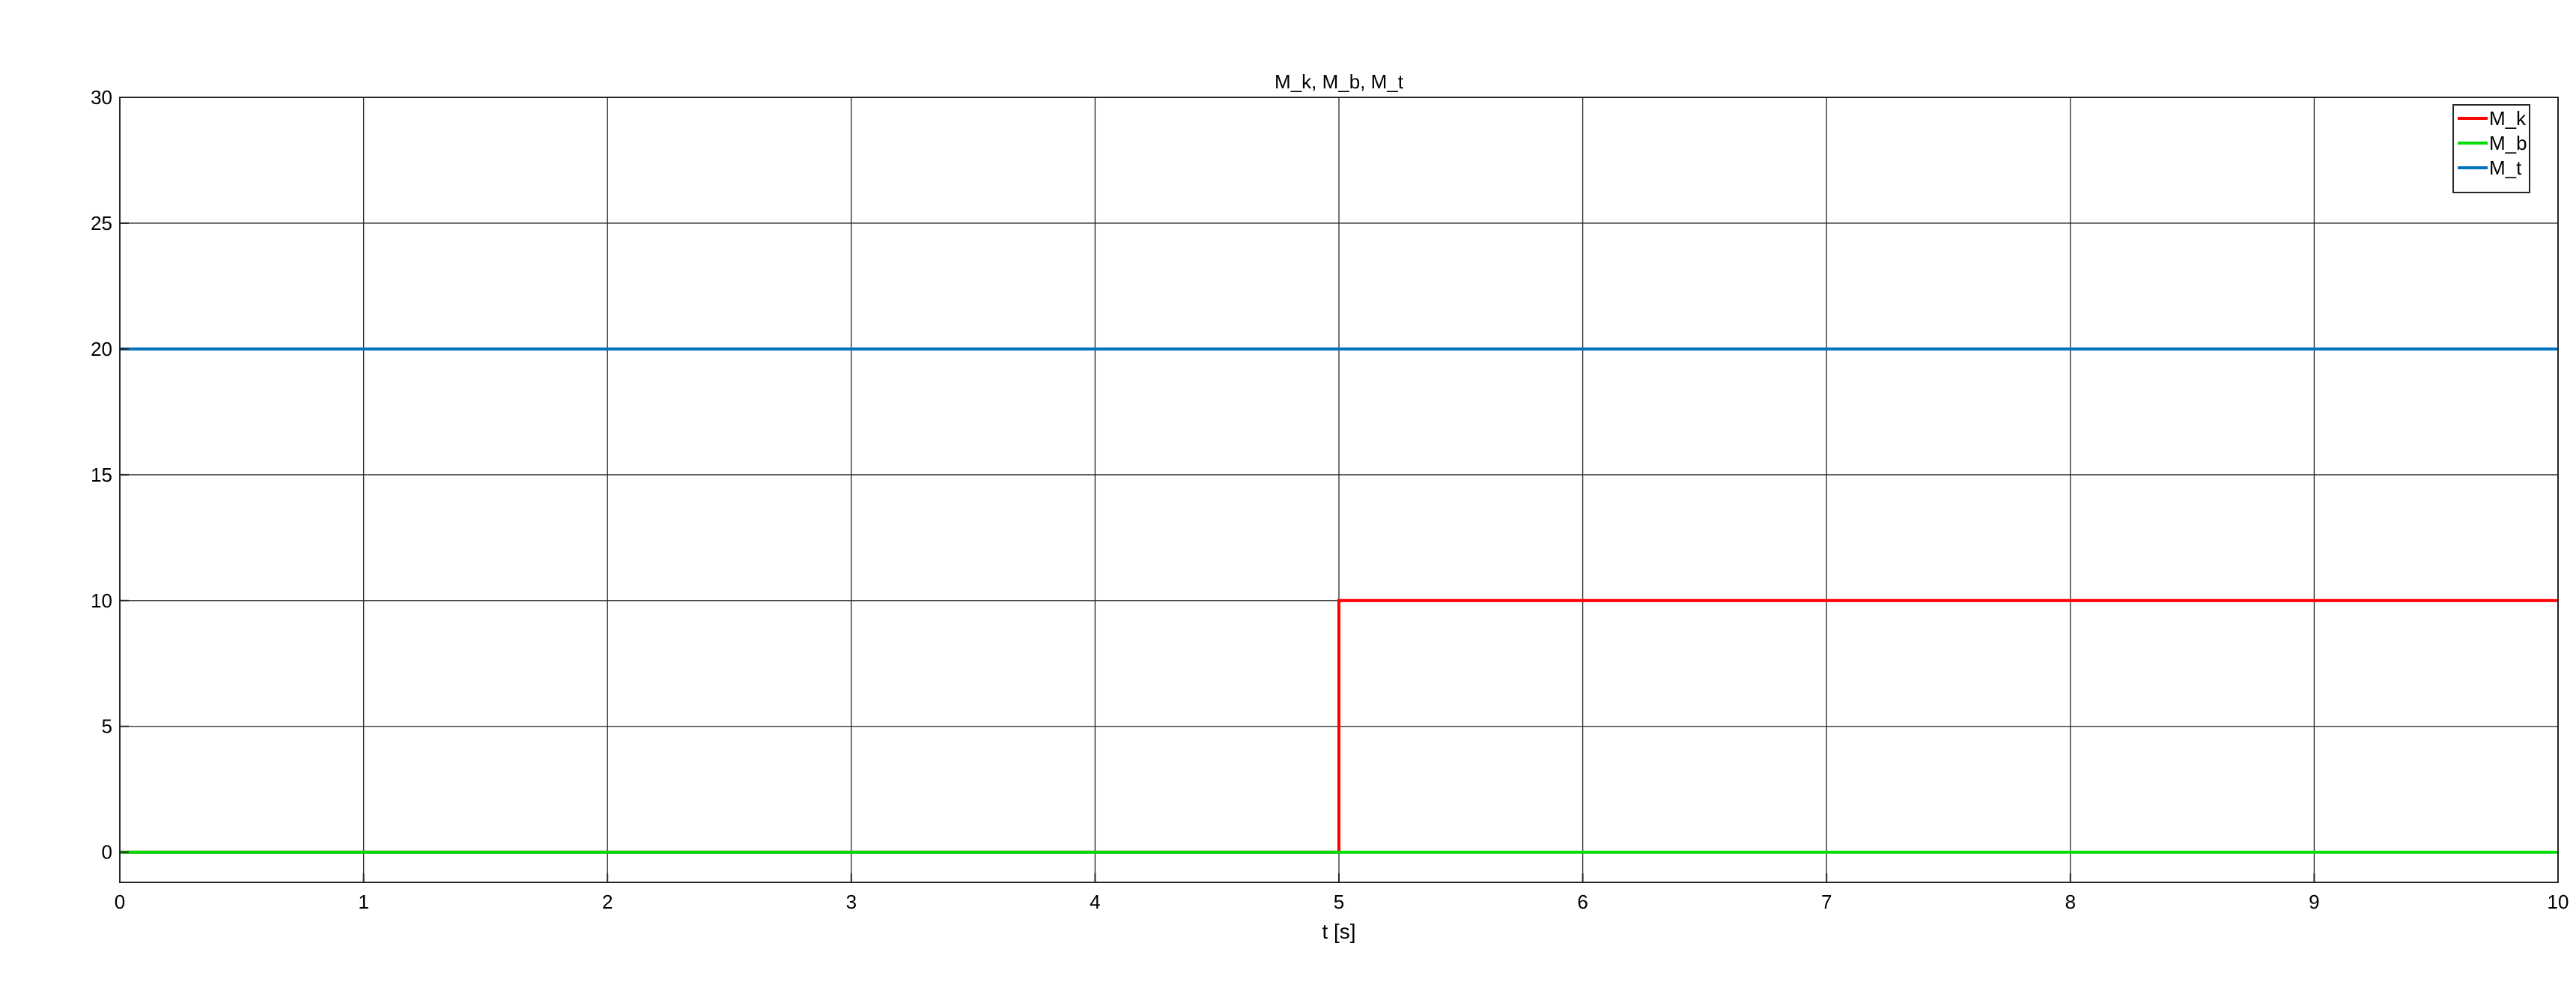  I want to click on y-tick-label: 0, so click(107, 852).